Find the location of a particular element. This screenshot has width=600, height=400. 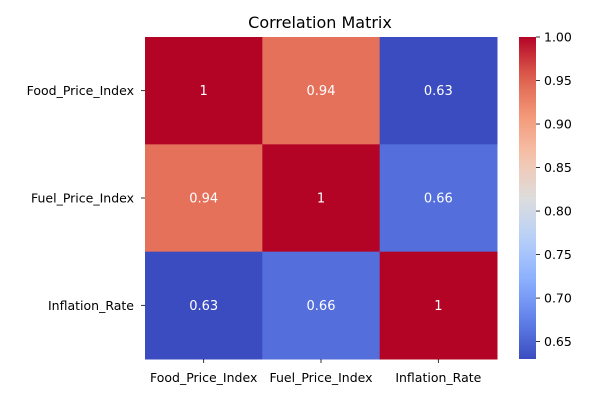

colorbar-tick-label: 0.65 is located at coordinates (558, 341).